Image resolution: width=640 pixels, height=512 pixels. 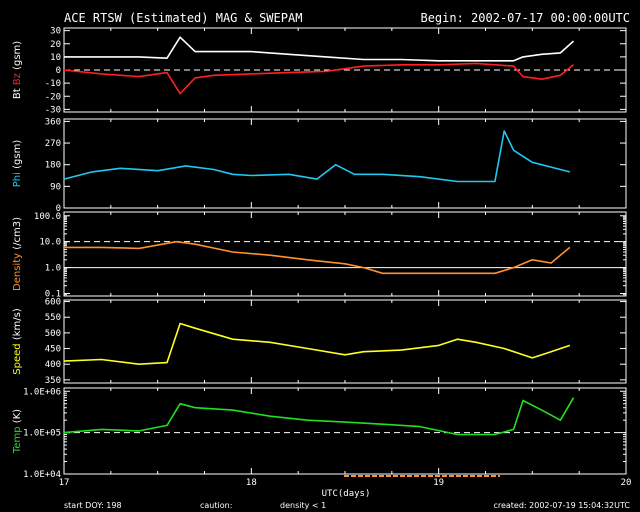 I want to click on y-tick-label-phi: 360, so click(x=53, y=122).